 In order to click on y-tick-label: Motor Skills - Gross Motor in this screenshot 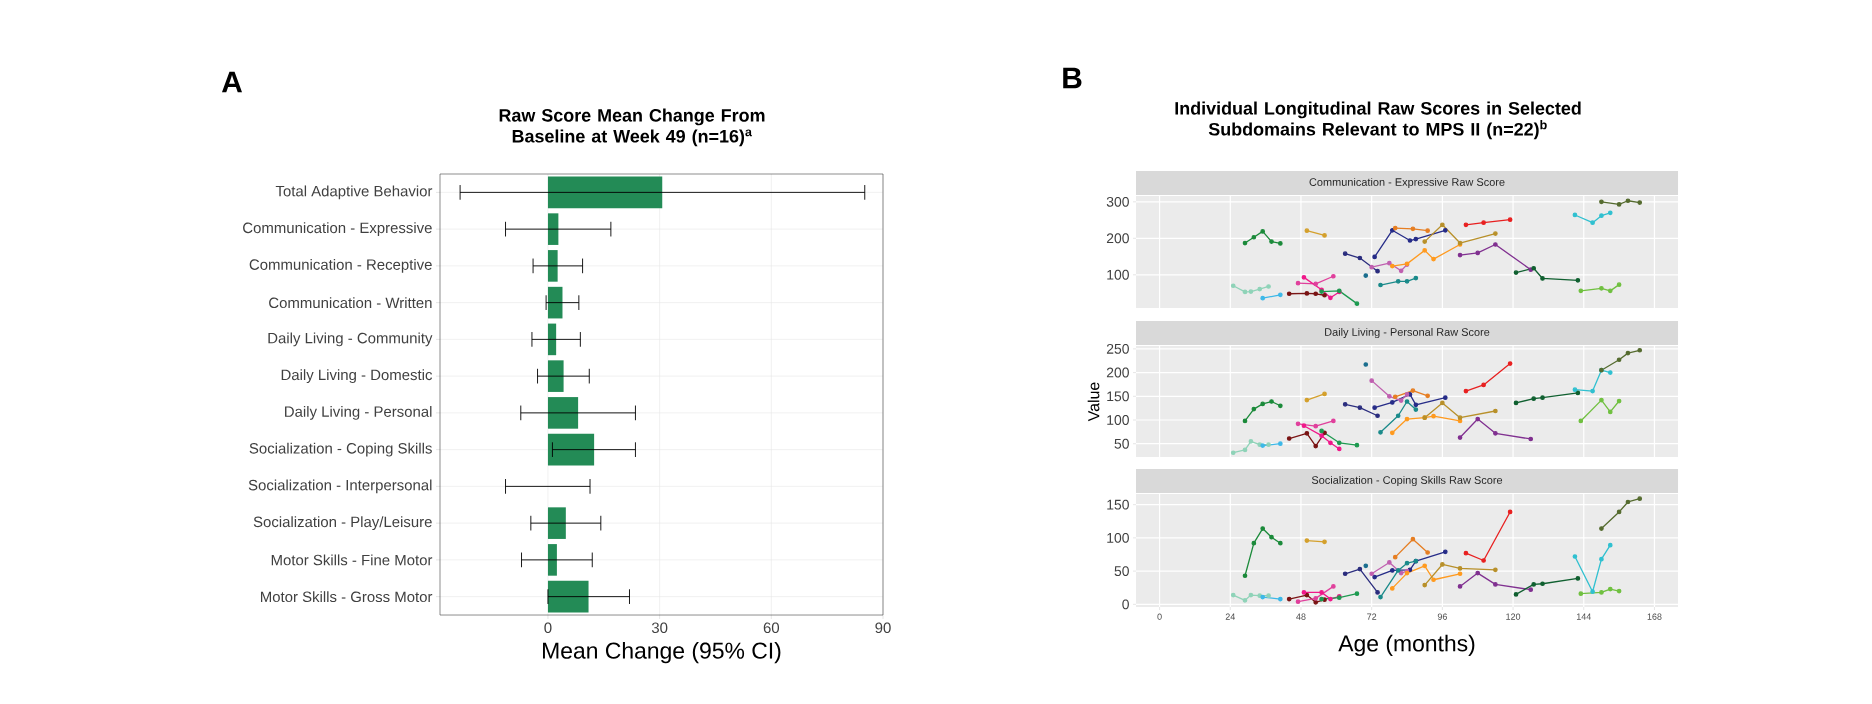, I will do `click(346, 597)`.